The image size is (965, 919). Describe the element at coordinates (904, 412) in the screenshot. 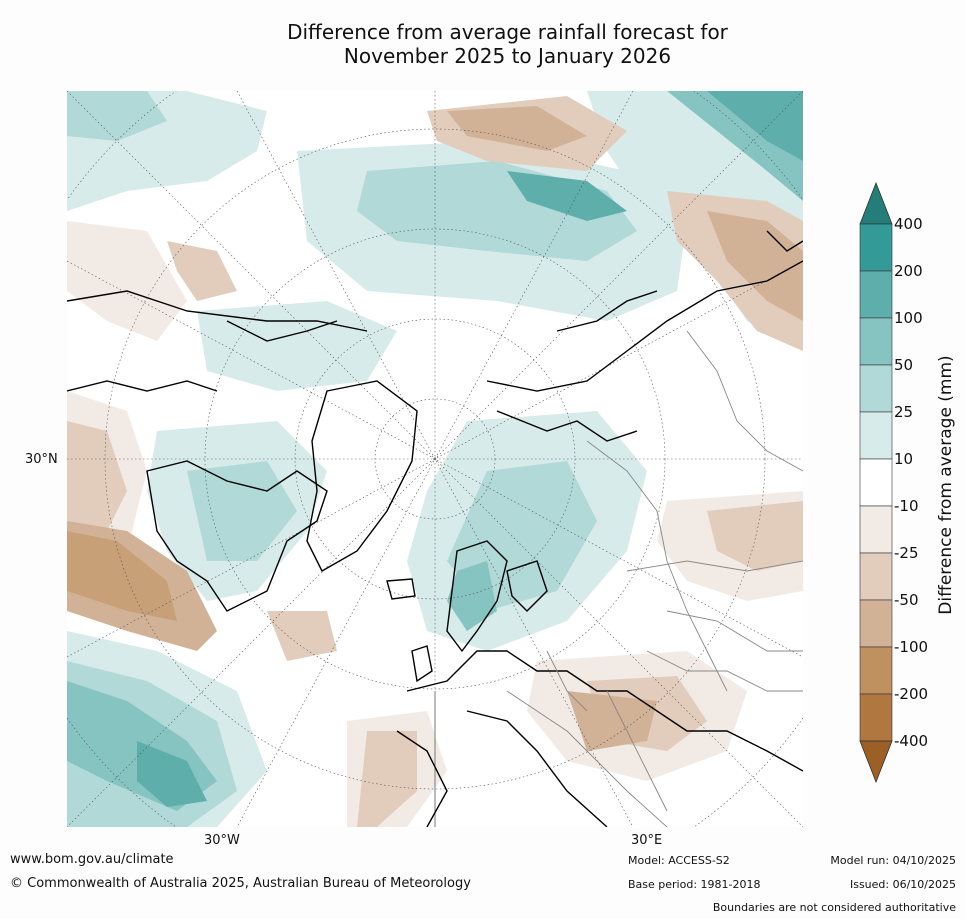

I see `colorbar-tick: 25` at that location.